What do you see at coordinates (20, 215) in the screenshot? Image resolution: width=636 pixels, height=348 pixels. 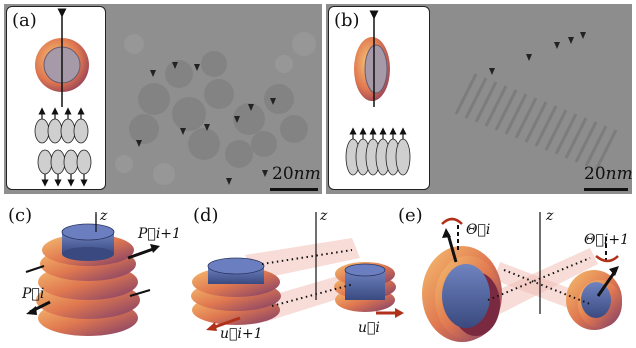 I see `panel-label-c: (c)` at bounding box center [20, 215].